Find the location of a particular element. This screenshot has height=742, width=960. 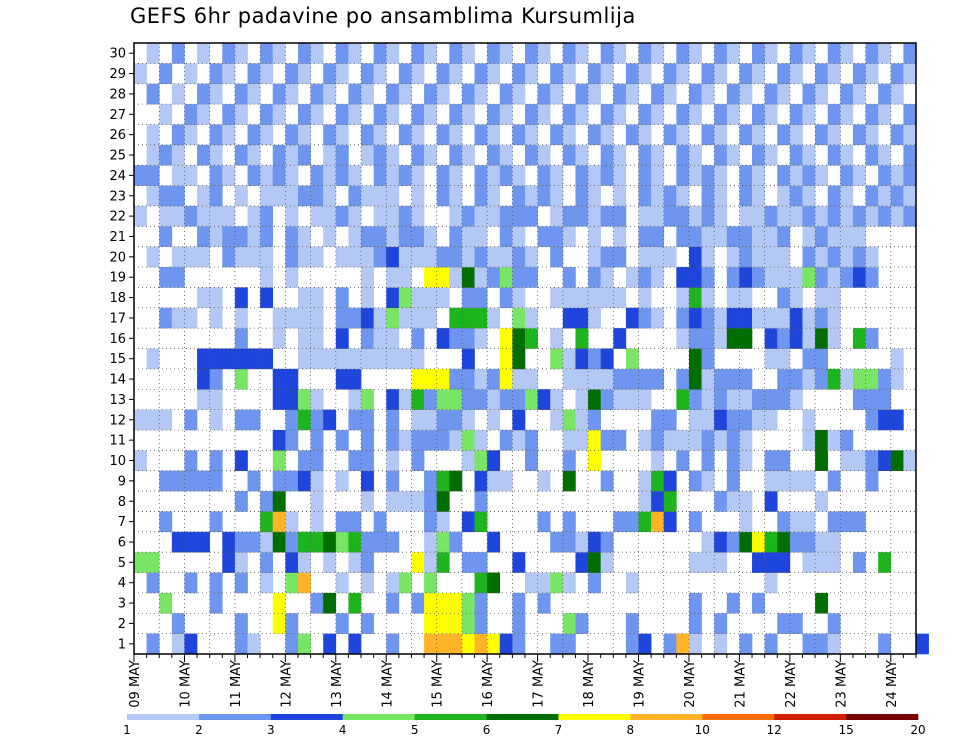

y-tick-label: 27 is located at coordinates (117, 115).